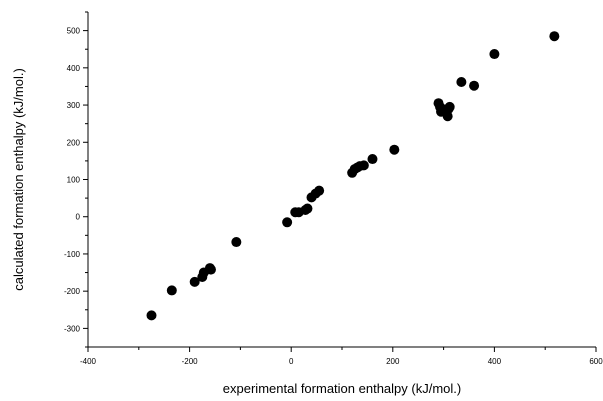  What do you see at coordinates (72, 291) in the screenshot?
I see `y-tick-label: -200` at bounding box center [72, 291].